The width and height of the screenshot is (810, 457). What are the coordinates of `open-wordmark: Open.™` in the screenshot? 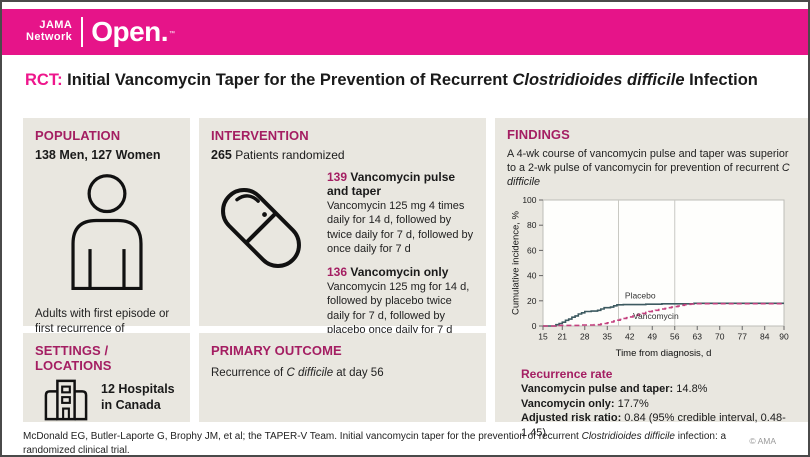 It's located at (133, 31).